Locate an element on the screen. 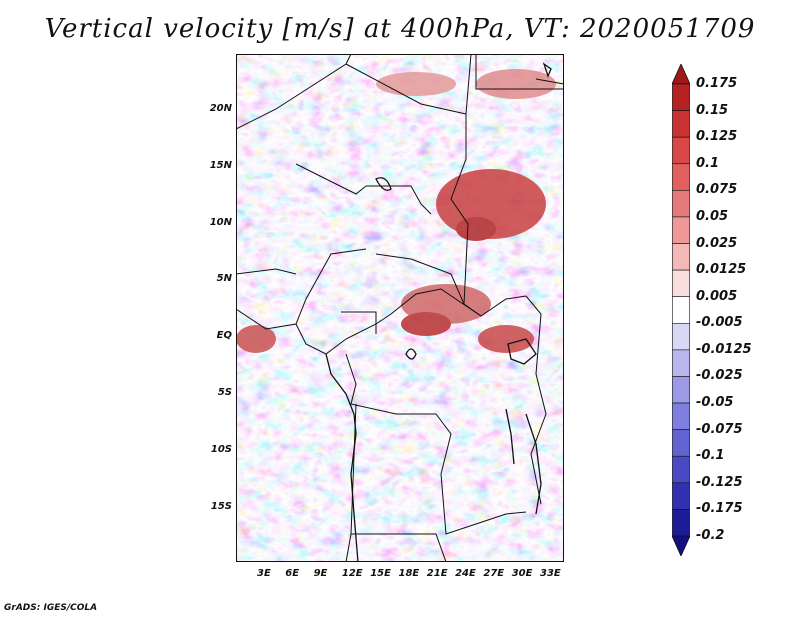  lat-tick-label: 10S is located at coordinates (221, 449).